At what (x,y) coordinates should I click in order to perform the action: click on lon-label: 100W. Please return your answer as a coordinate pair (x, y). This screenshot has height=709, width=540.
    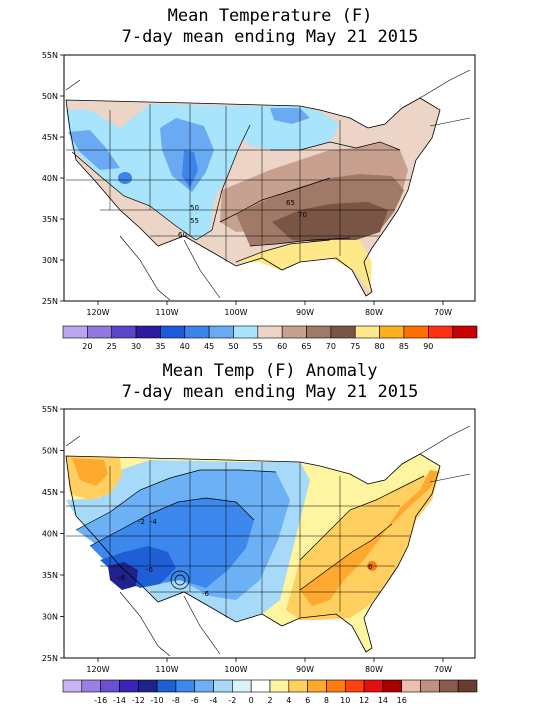
    Looking at the image, I should click on (235, 312).